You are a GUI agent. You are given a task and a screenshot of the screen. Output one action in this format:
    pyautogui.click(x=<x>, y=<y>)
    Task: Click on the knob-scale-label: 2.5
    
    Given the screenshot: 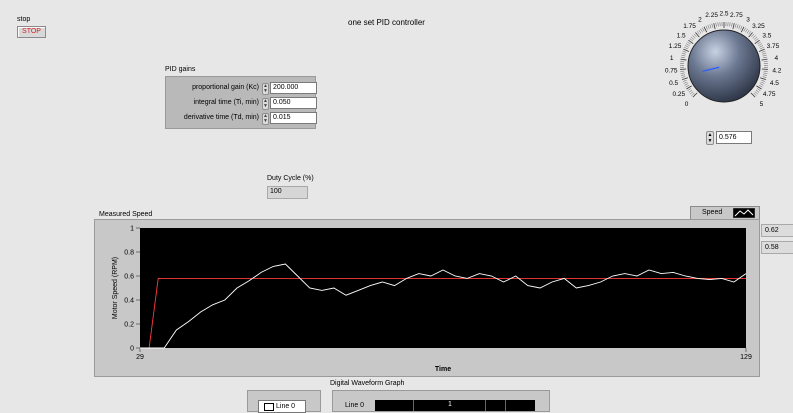 What is the action you would take?
    pyautogui.click(x=723, y=14)
    